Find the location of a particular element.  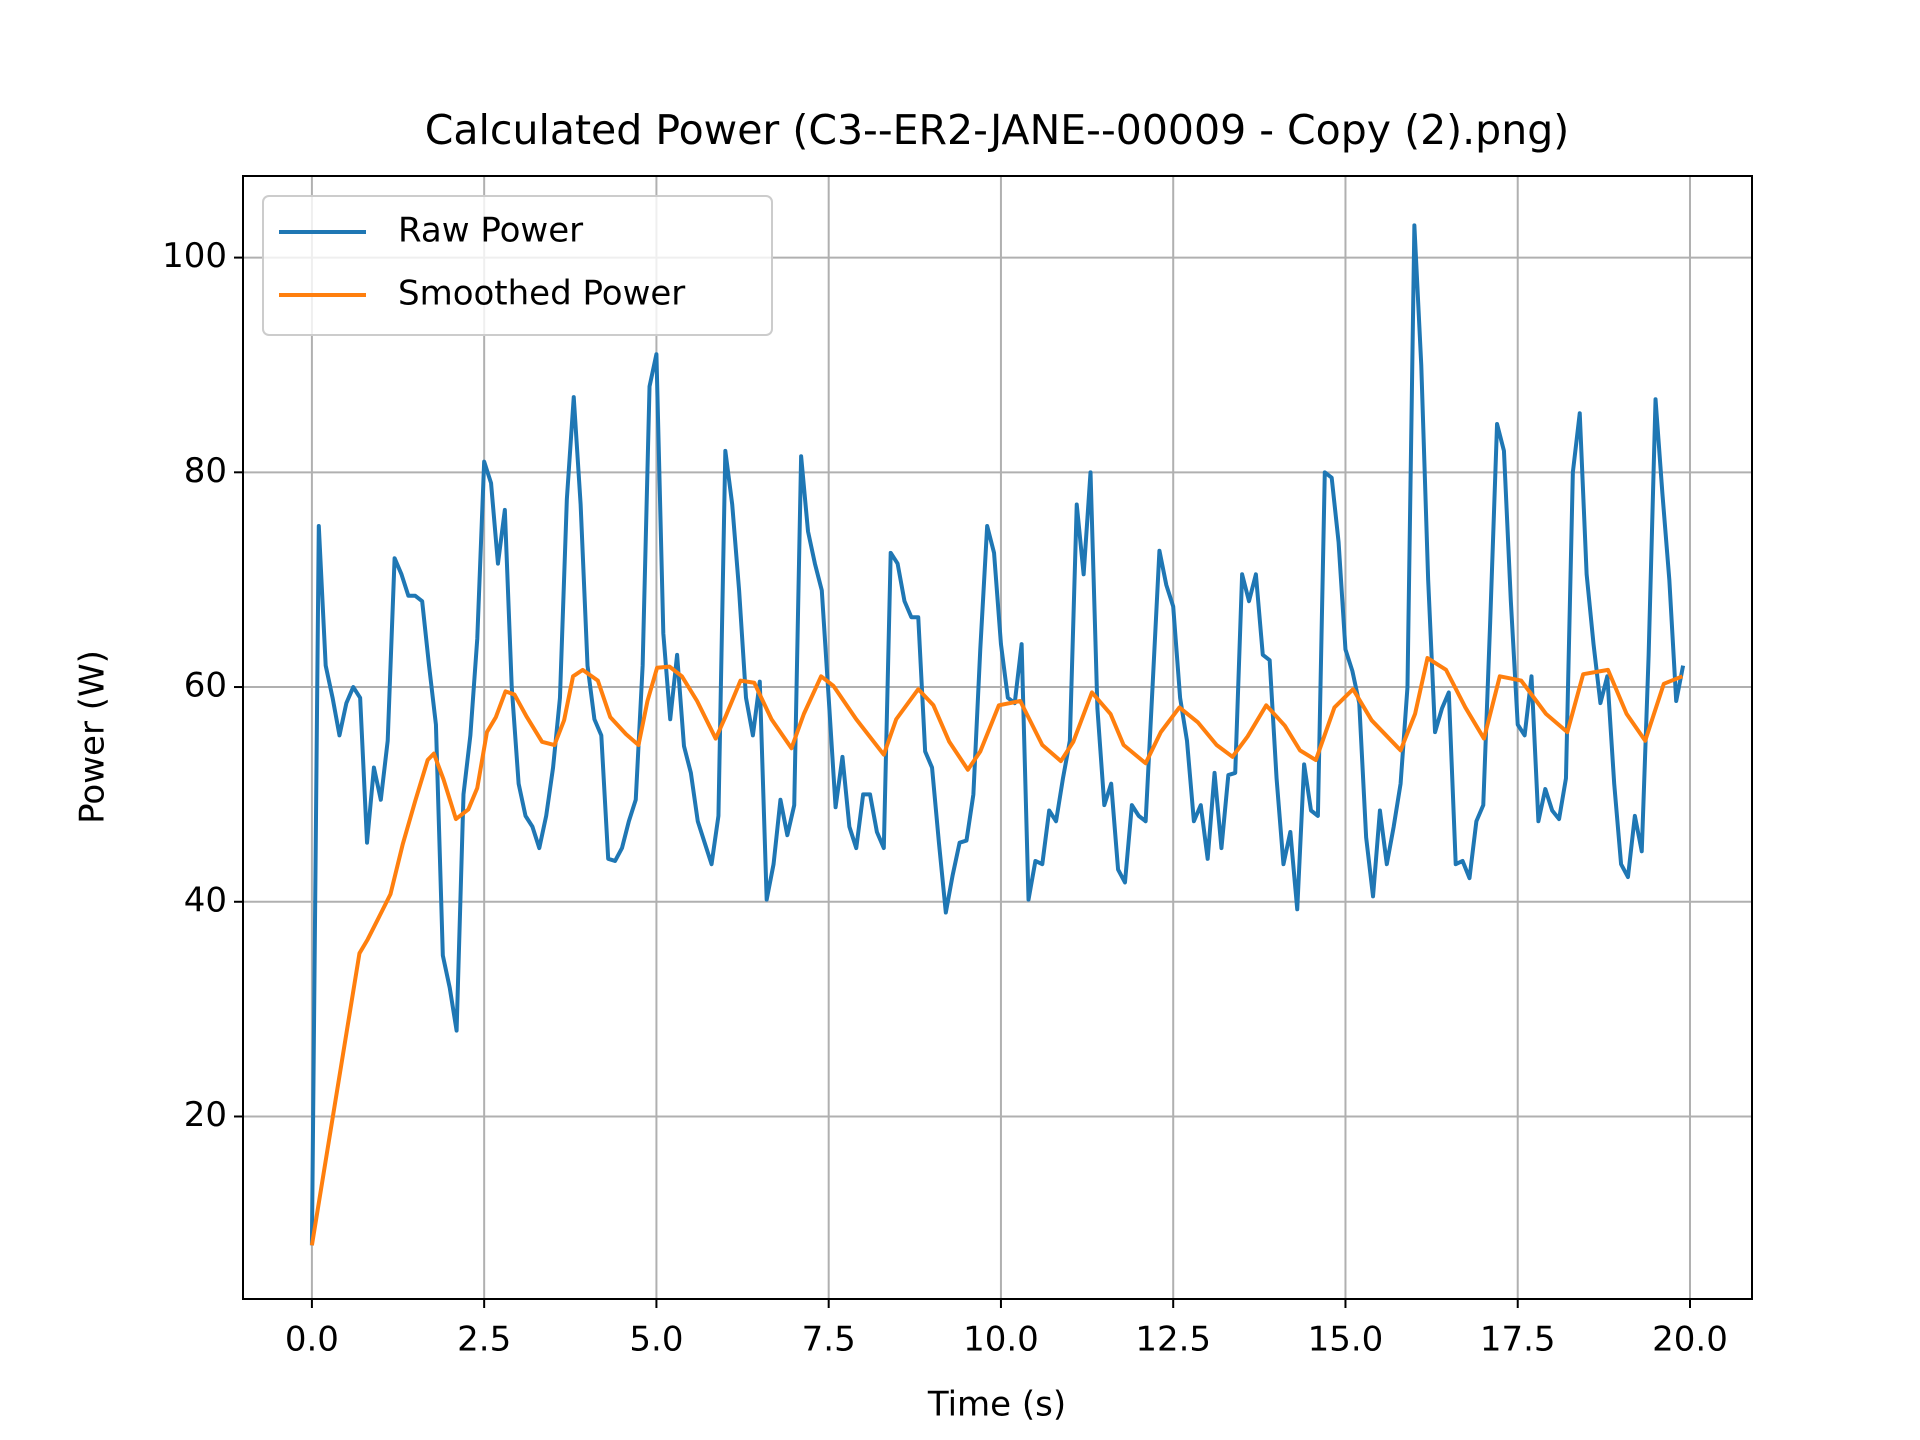

x-tick-label: 17.5 is located at coordinates (1518, 1340).